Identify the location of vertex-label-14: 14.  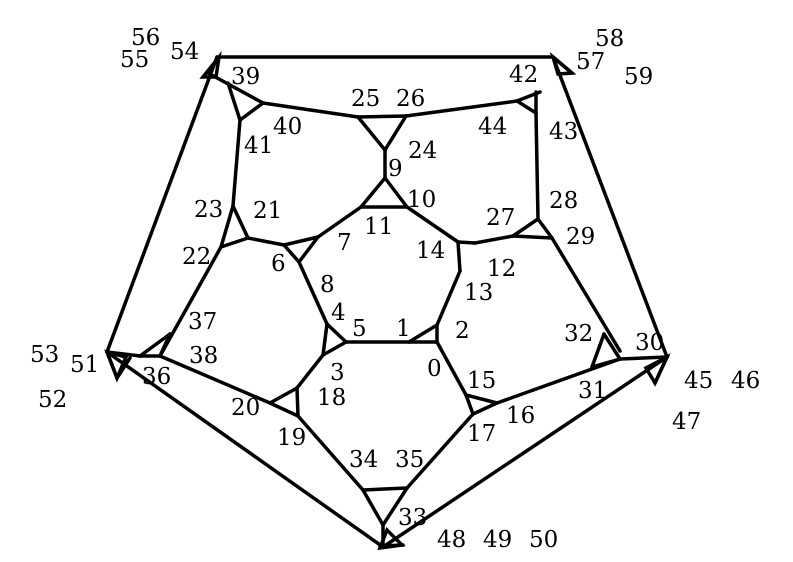
(431, 251).